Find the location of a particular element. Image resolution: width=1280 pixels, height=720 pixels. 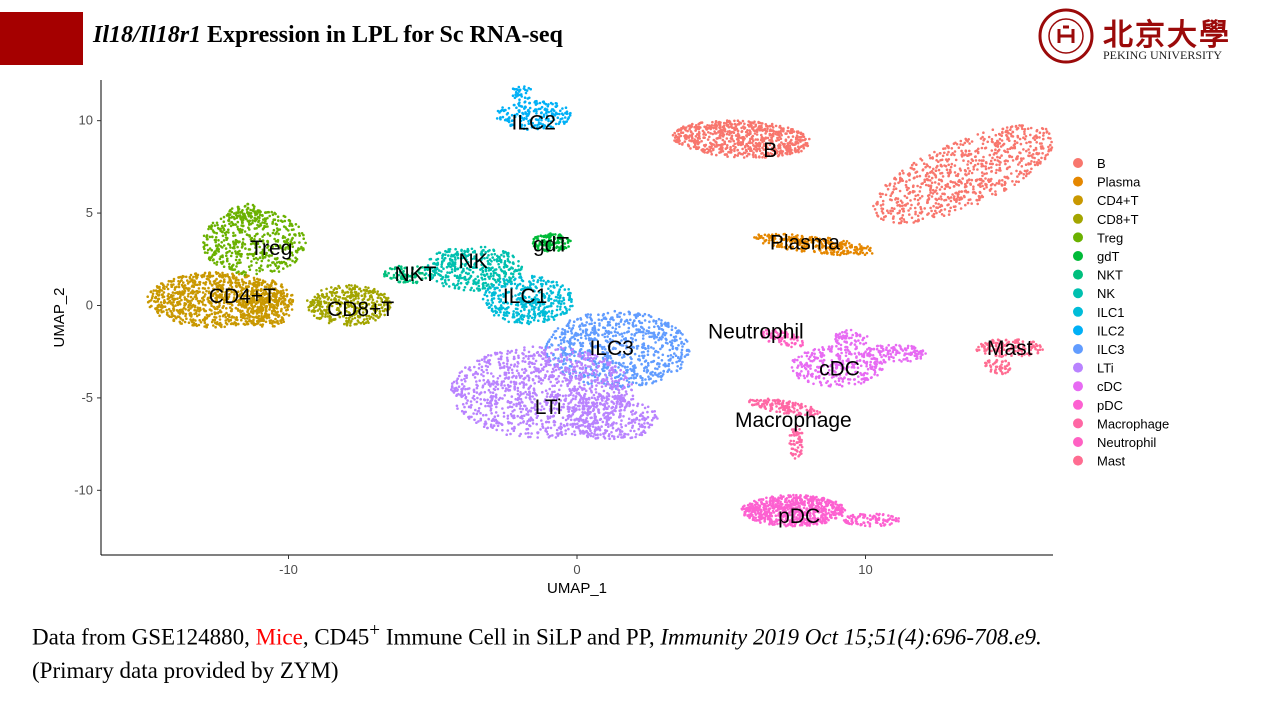

point-1951 is located at coordinates (222, 273).